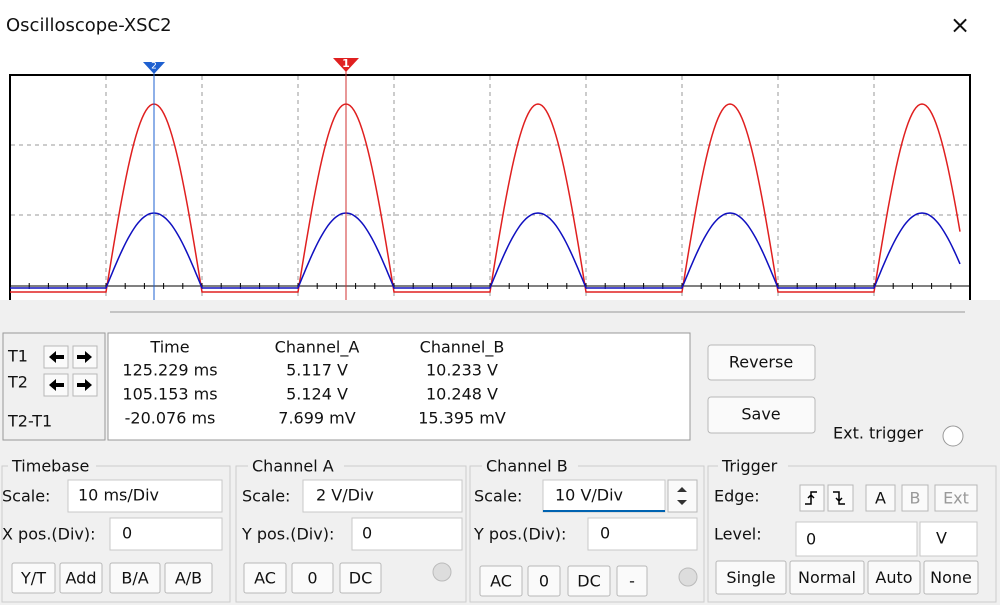 This screenshot has height=605, width=1000. Describe the element at coordinates (527, 466) in the screenshot. I see `group-title: Channel B` at that location.